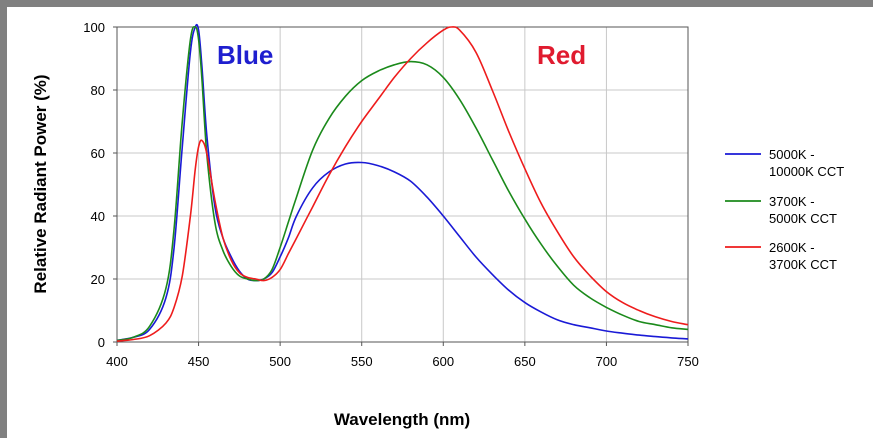 The width and height of the screenshot is (873, 438). What do you see at coordinates (806, 171) in the screenshot?
I see `legend-label-0-line-1: 10000K CCT` at bounding box center [806, 171].